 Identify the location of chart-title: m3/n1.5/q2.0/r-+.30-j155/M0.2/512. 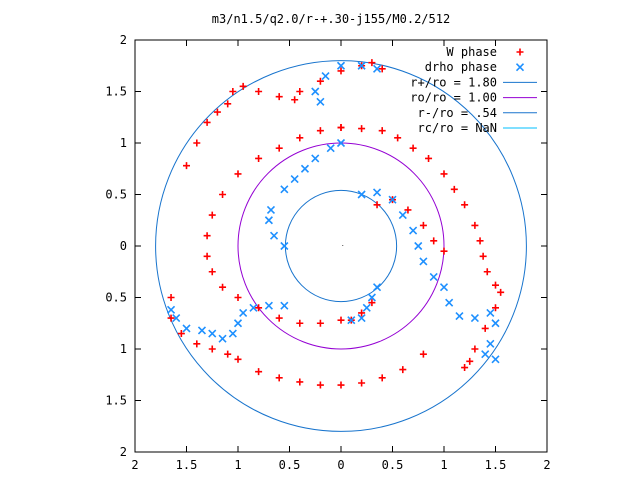
(331, 19).